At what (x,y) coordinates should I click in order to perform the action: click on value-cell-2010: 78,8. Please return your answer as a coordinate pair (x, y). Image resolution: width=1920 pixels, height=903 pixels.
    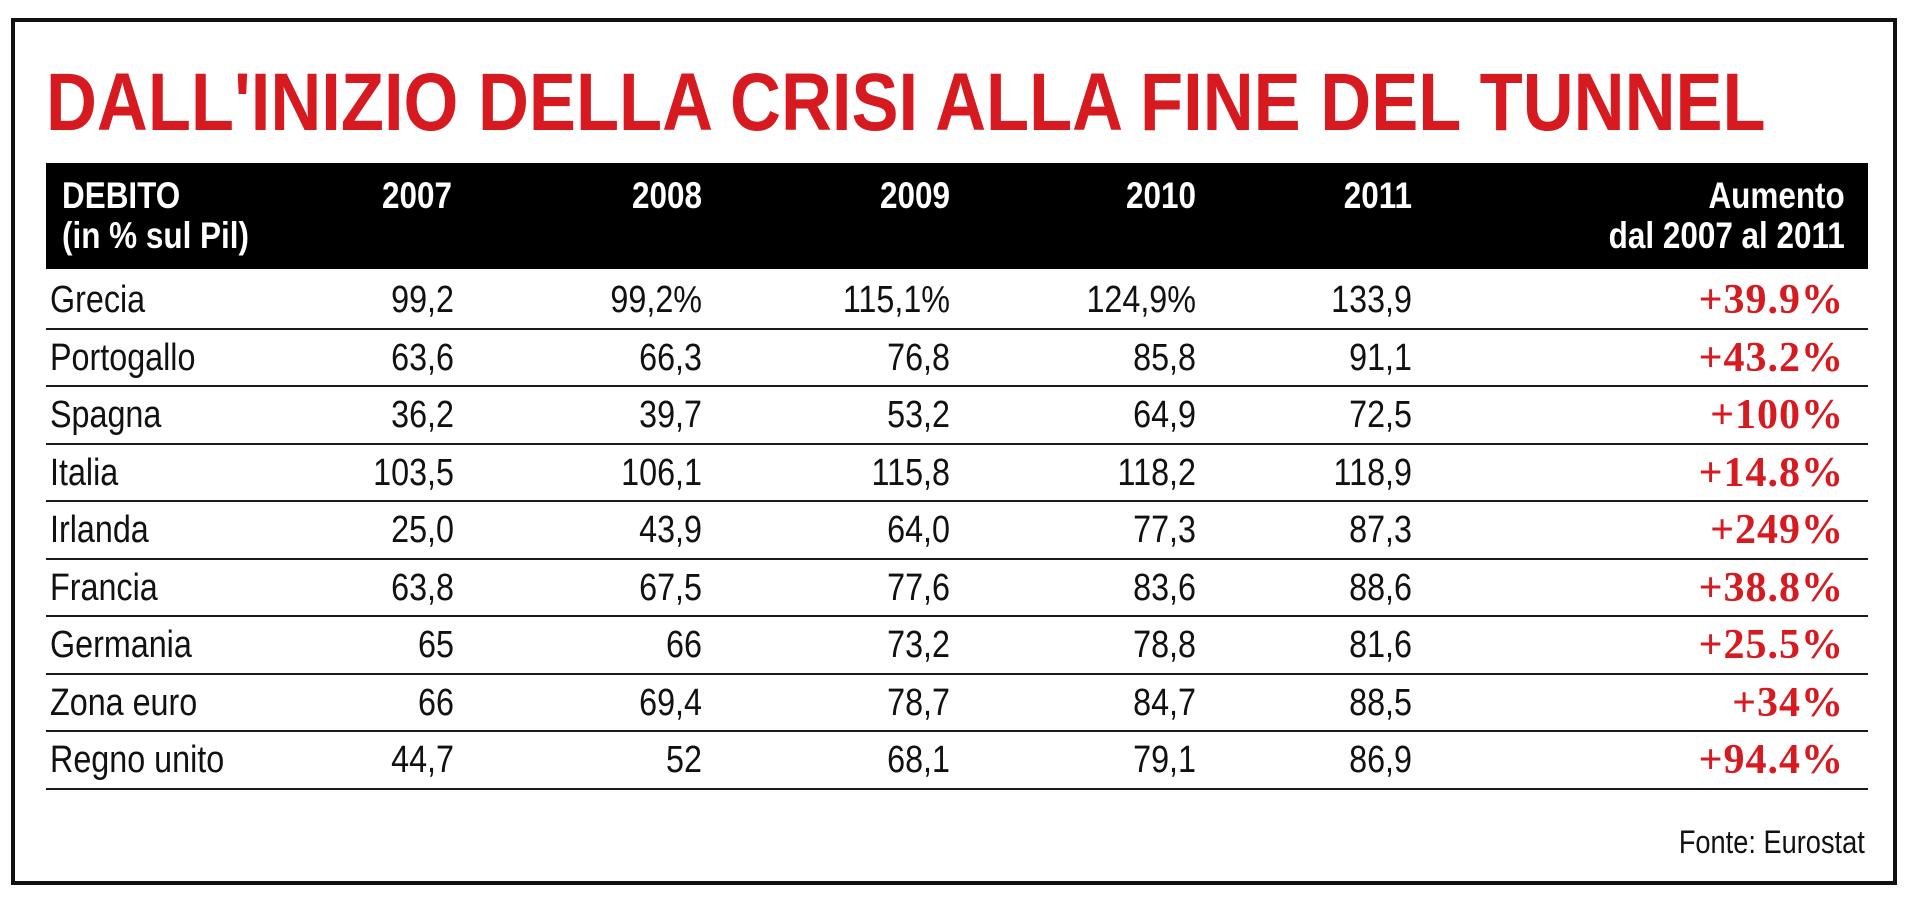
    Looking at the image, I should click on (1164, 645).